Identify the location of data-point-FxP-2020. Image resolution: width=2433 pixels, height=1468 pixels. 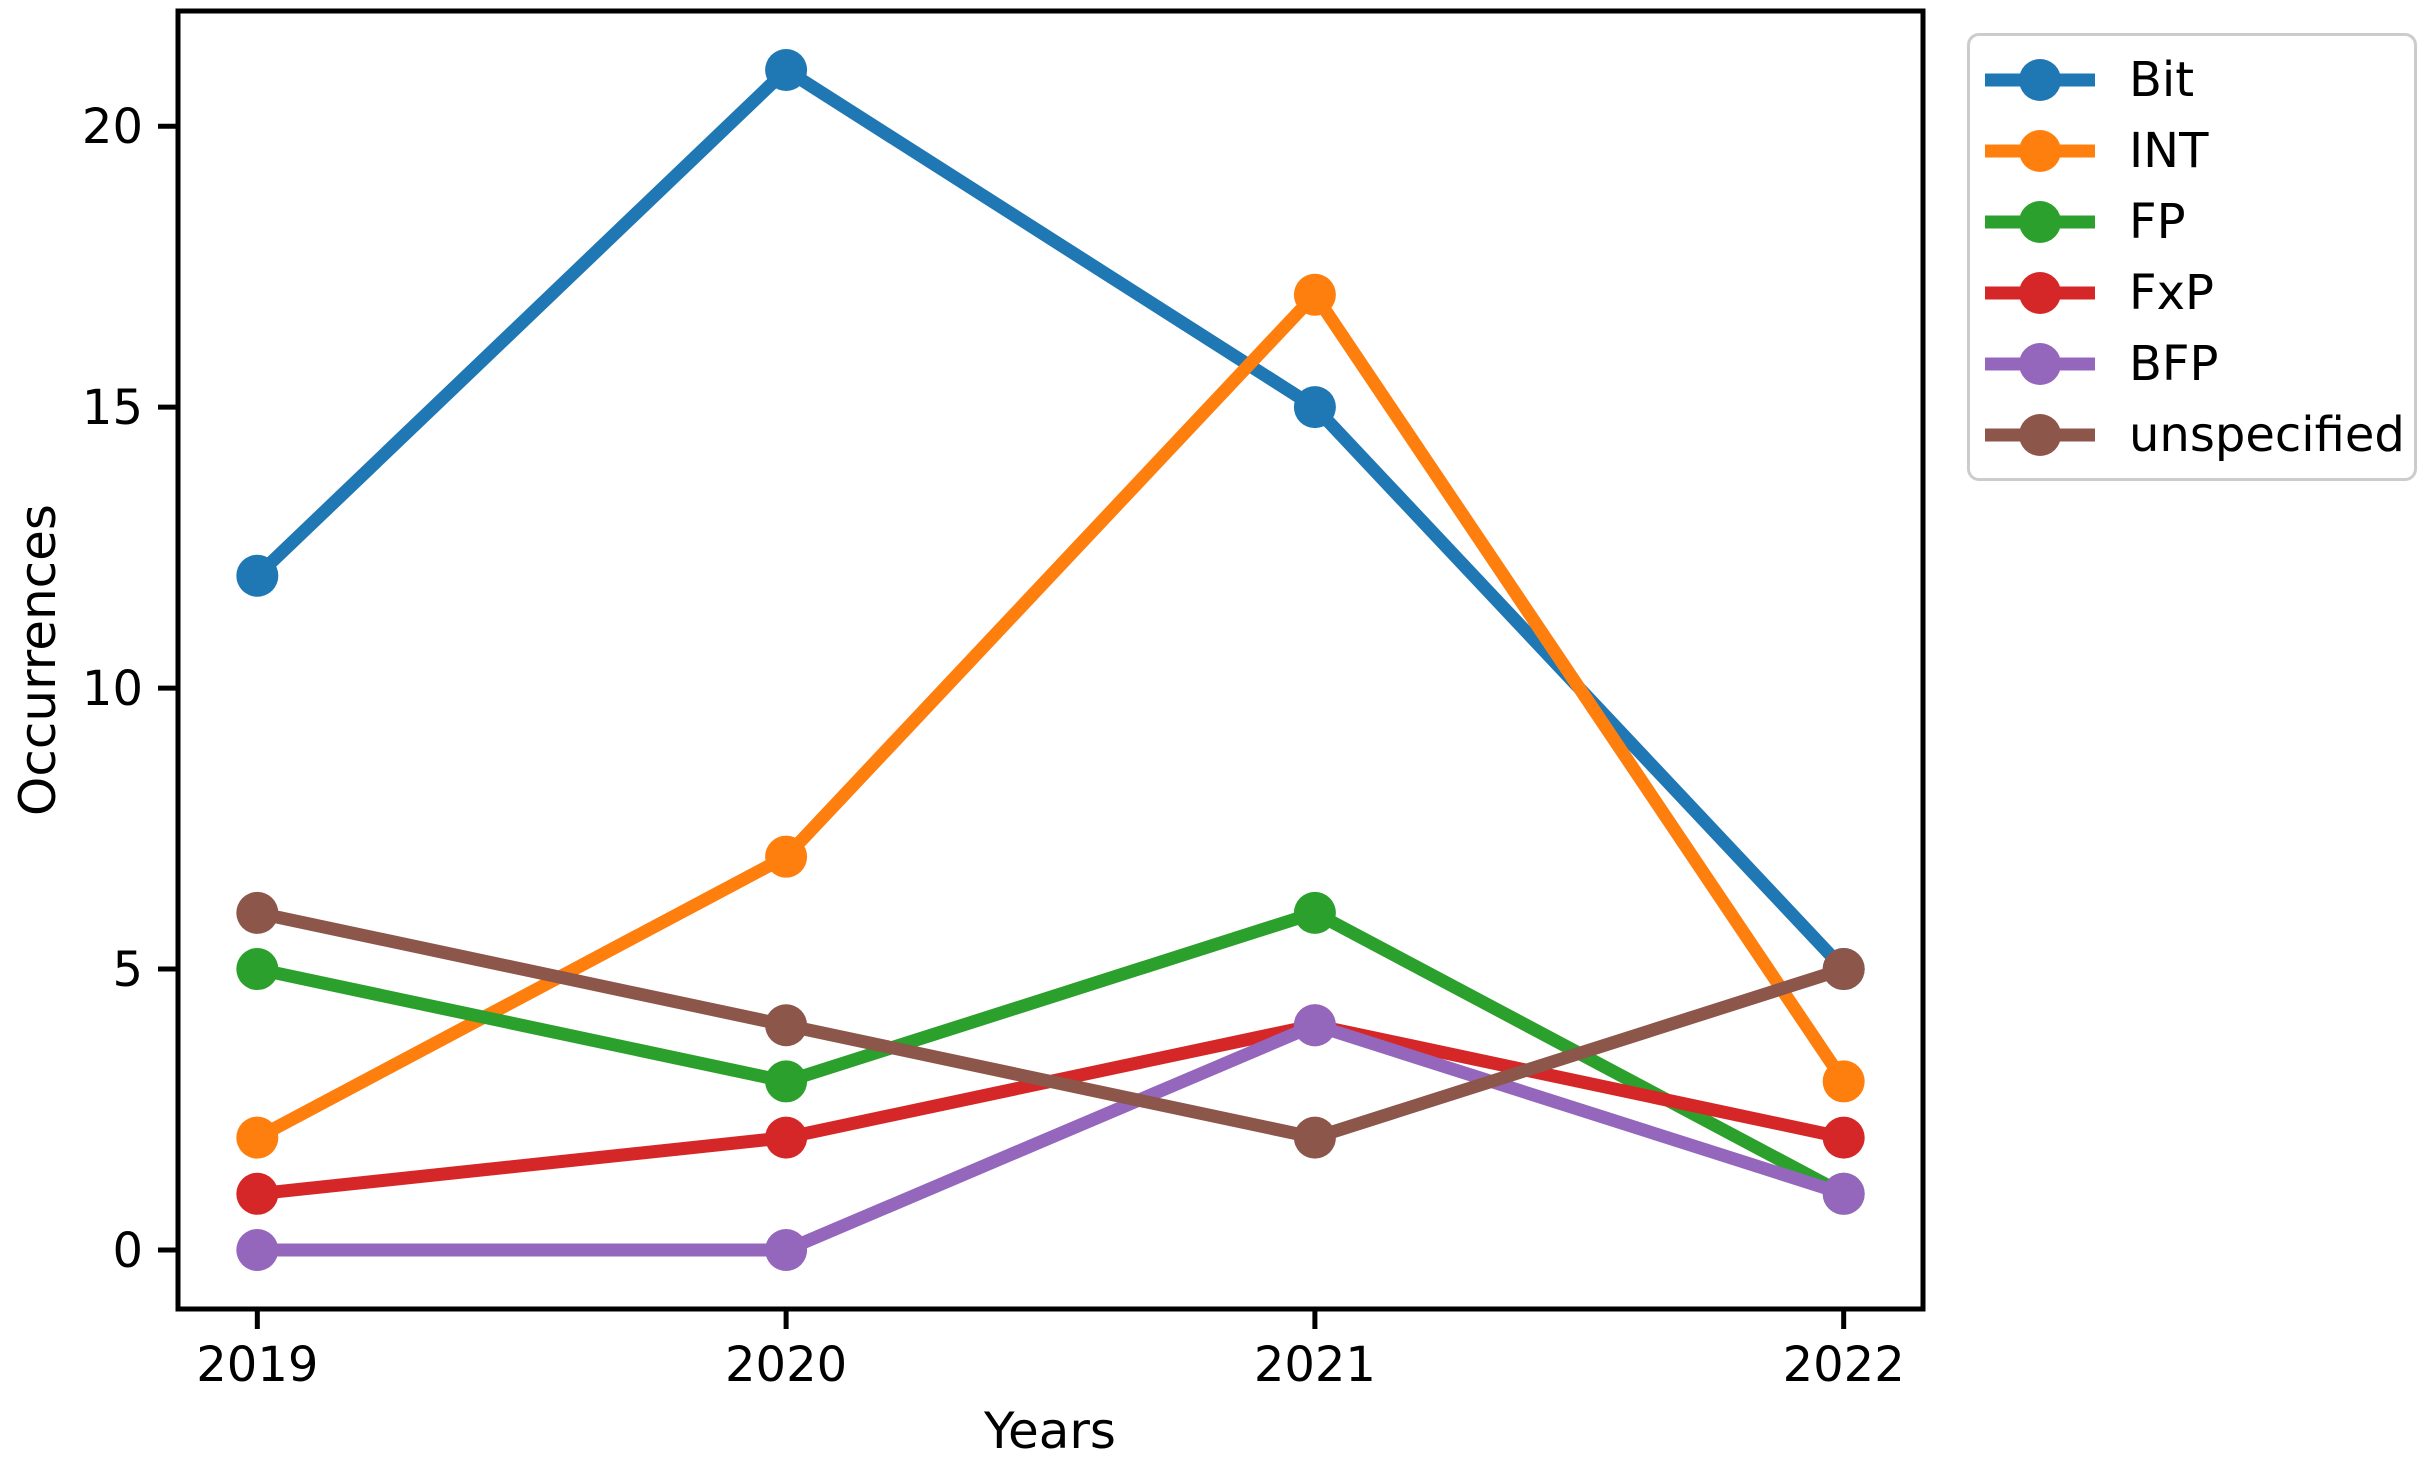
(786, 1137).